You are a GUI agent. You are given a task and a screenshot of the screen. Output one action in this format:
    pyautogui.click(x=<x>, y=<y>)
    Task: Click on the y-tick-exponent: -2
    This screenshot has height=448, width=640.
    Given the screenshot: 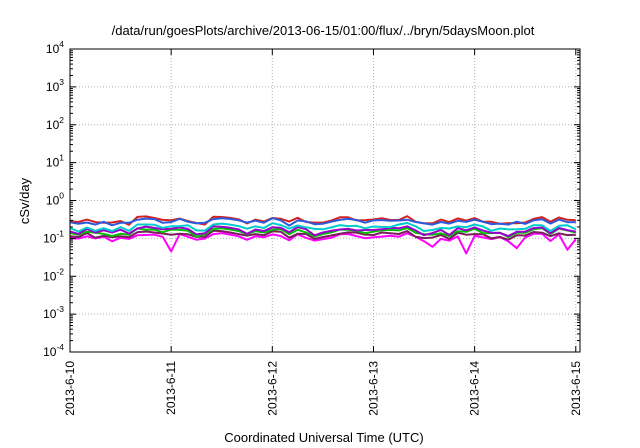 What is the action you would take?
    pyautogui.click(x=60, y=271)
    